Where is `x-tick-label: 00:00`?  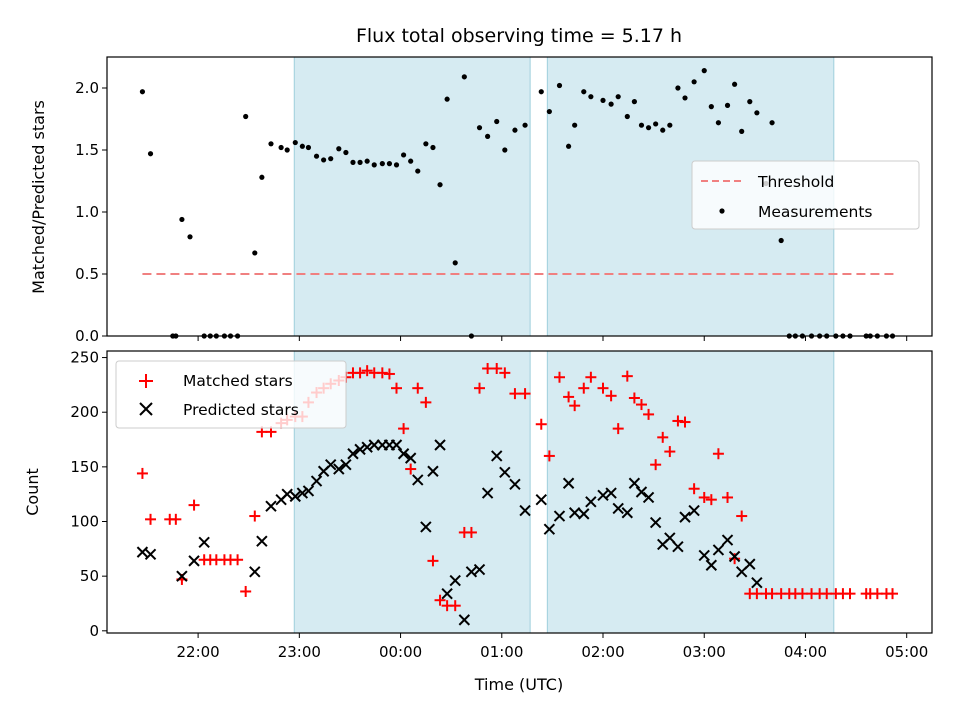
x-tick-label: 00:00 is located at coordinates (400, 652).